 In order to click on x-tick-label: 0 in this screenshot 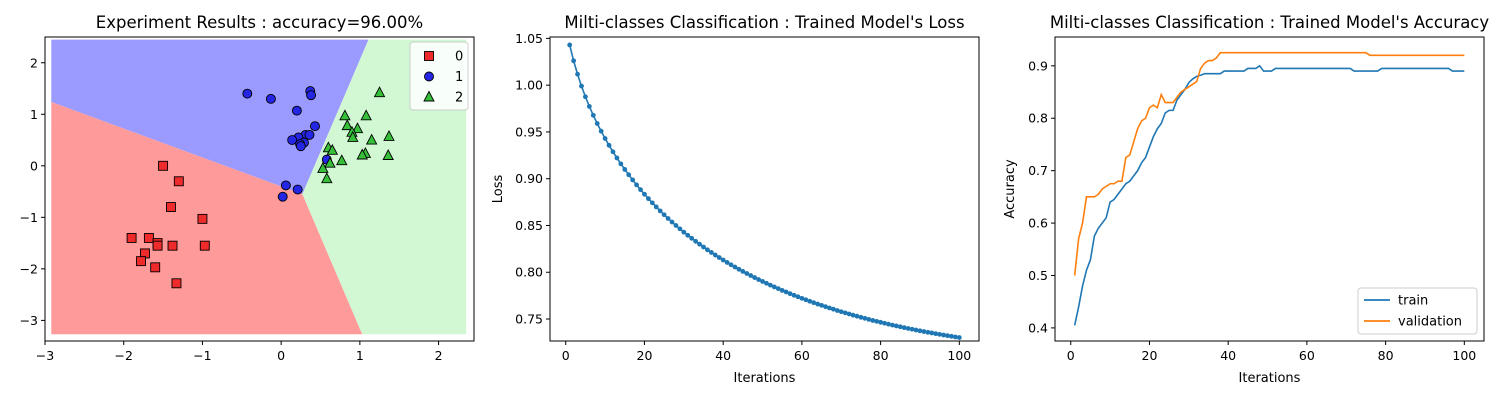, I will do `click(281, 355)`.